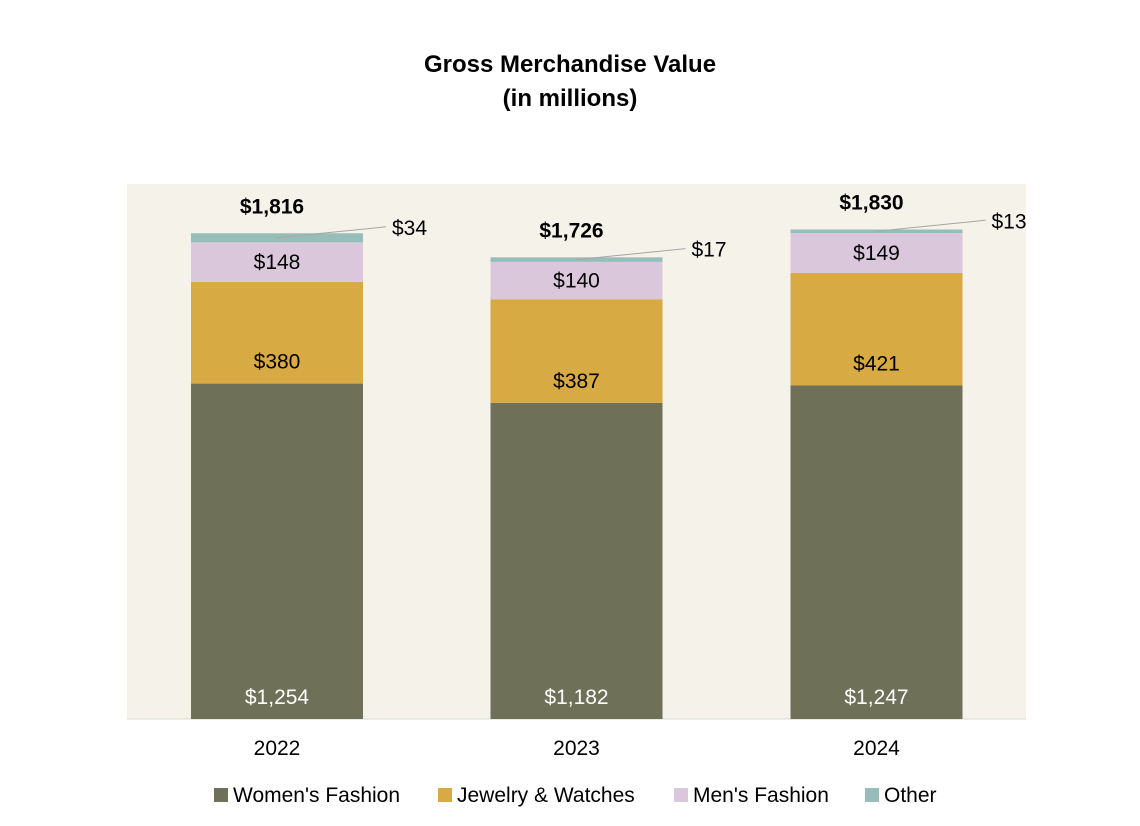  Describe the element at coordinates (576, 381) in the screenshot. I see `data-label: $387` at that location.